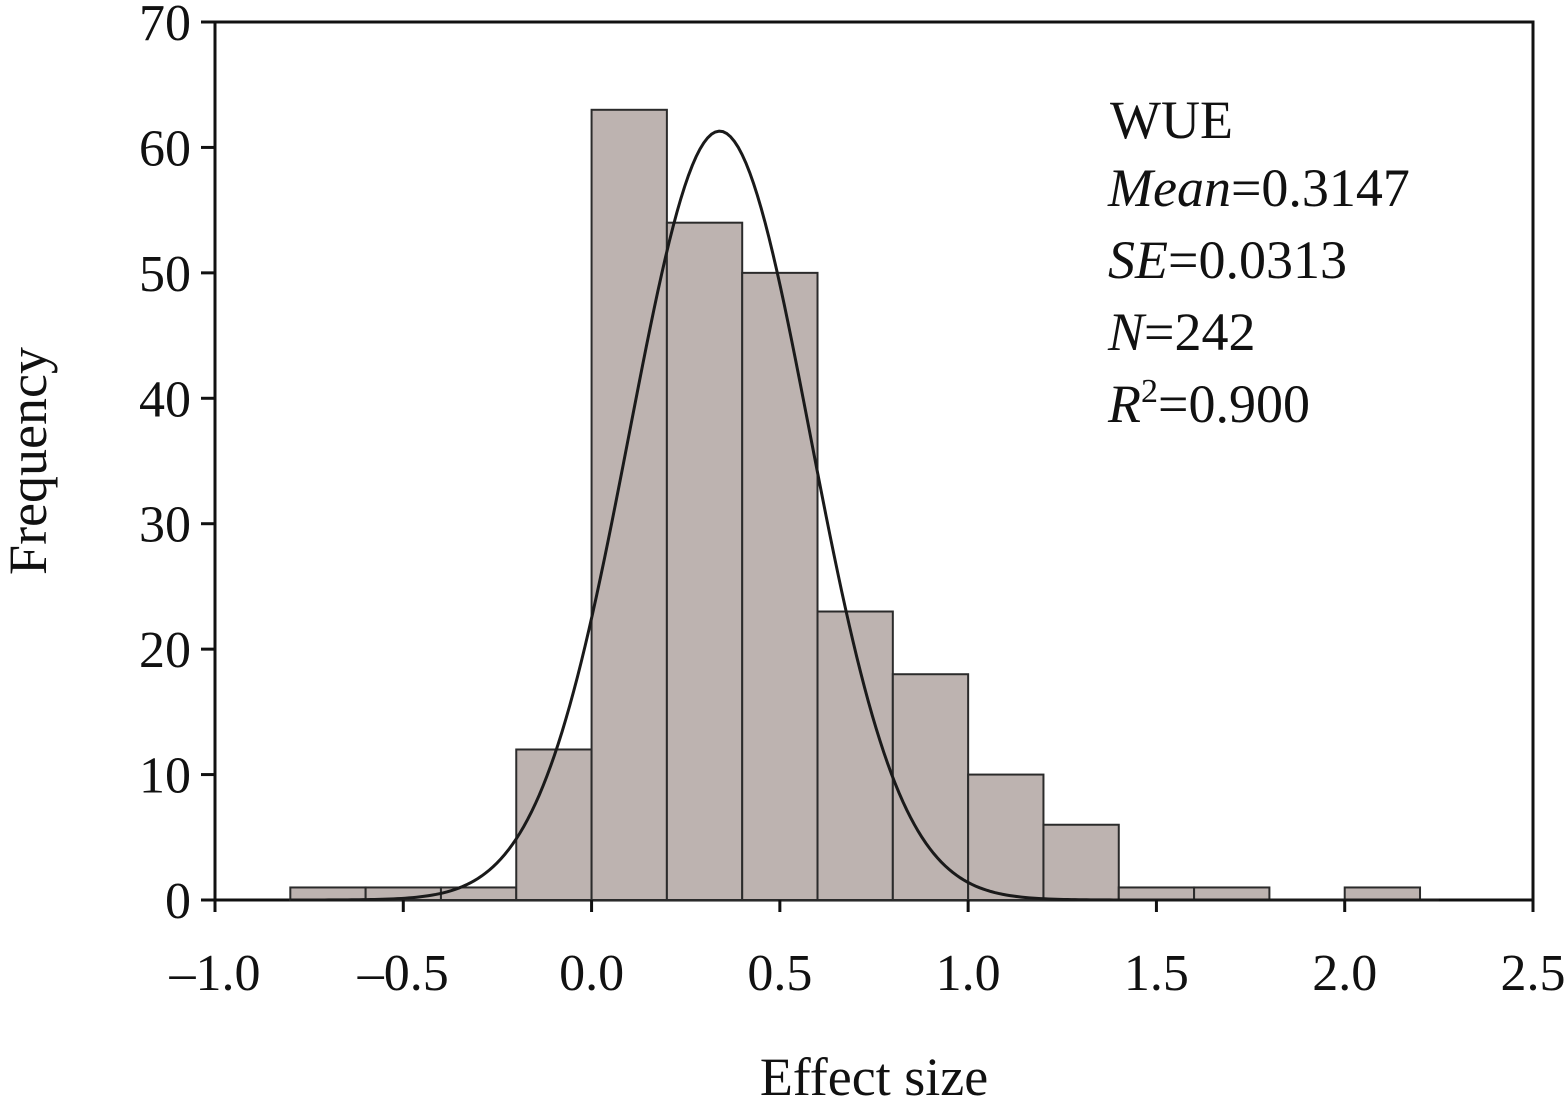  Describe the element at coordinates (165, 148) in the screenshot. I see `y-tick-label-6: 60` at that location.